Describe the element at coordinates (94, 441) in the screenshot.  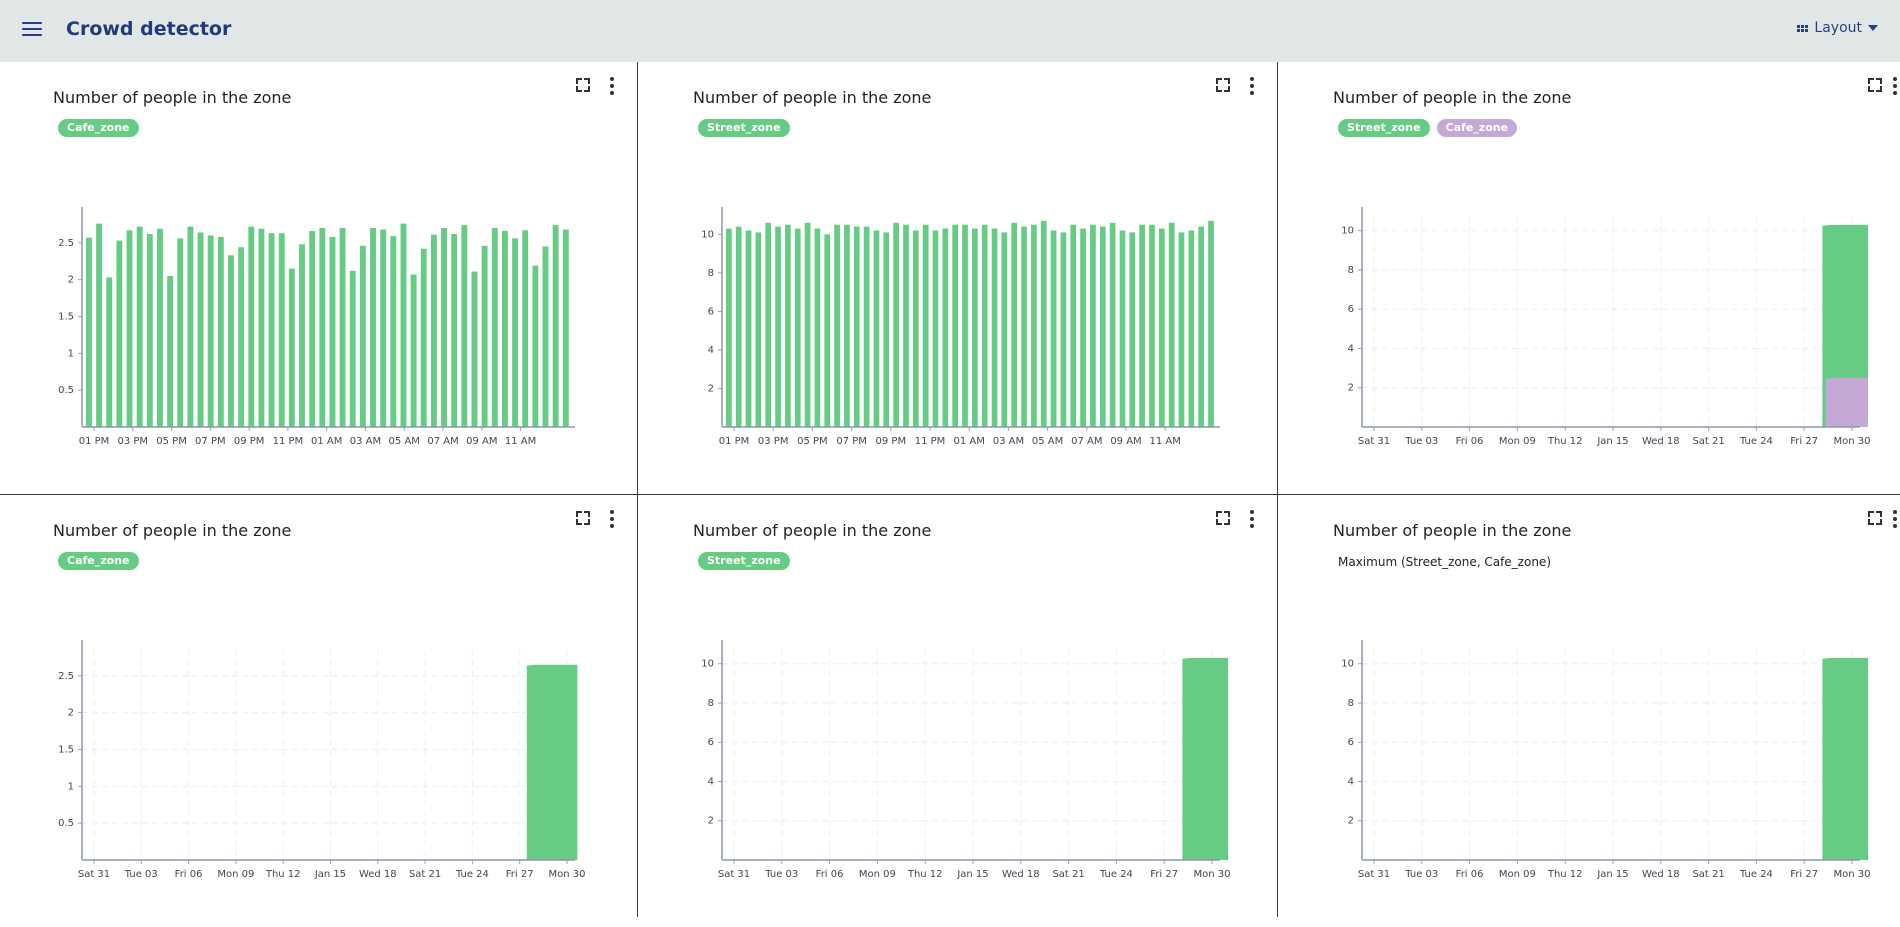
I see `x-tick-label: 01 PM` at that location.